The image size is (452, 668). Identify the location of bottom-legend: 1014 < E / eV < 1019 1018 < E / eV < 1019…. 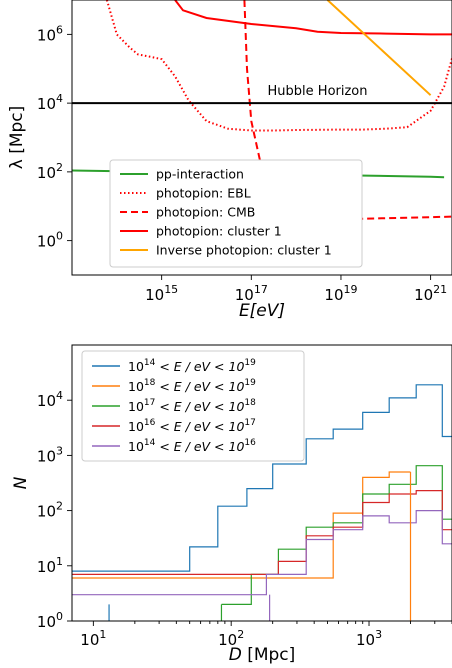
(193, 406).